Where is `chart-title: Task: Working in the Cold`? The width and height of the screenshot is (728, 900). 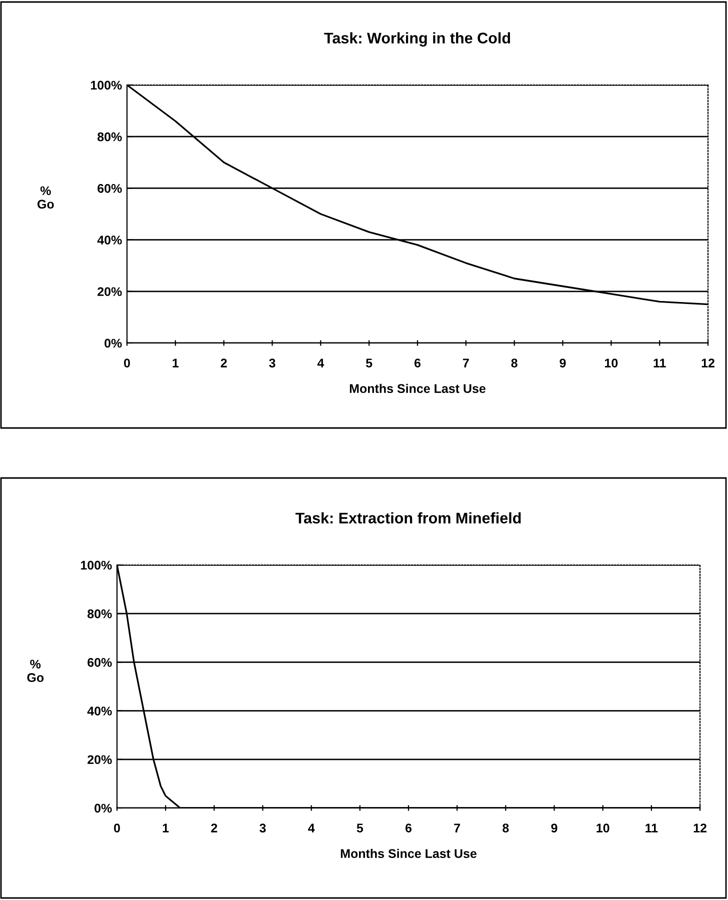
chart-title: Task: Working in the Cold is located at coordinates (417, 39).